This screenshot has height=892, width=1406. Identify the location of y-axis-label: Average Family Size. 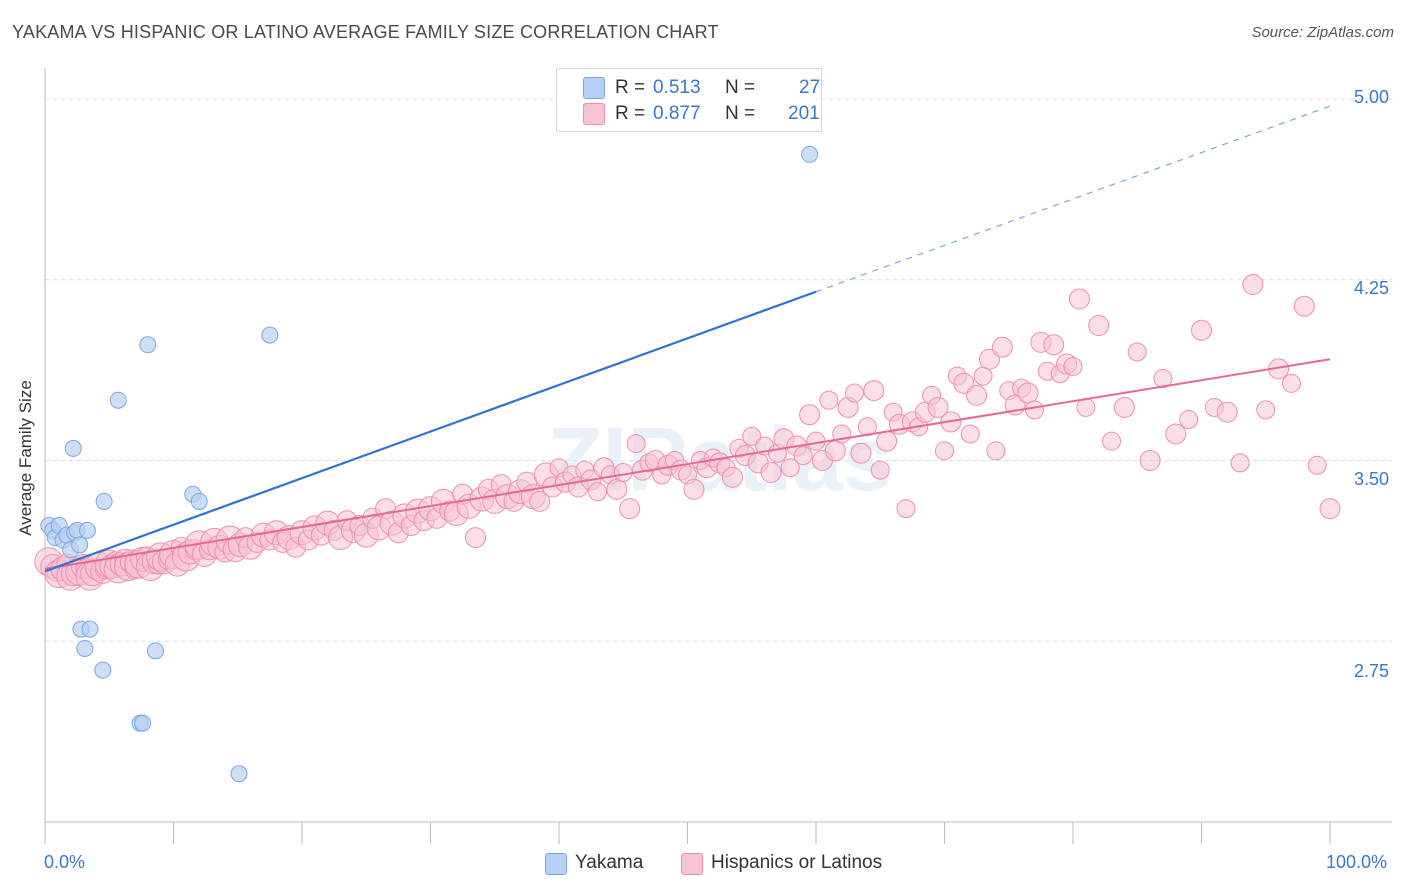
(25, 458).